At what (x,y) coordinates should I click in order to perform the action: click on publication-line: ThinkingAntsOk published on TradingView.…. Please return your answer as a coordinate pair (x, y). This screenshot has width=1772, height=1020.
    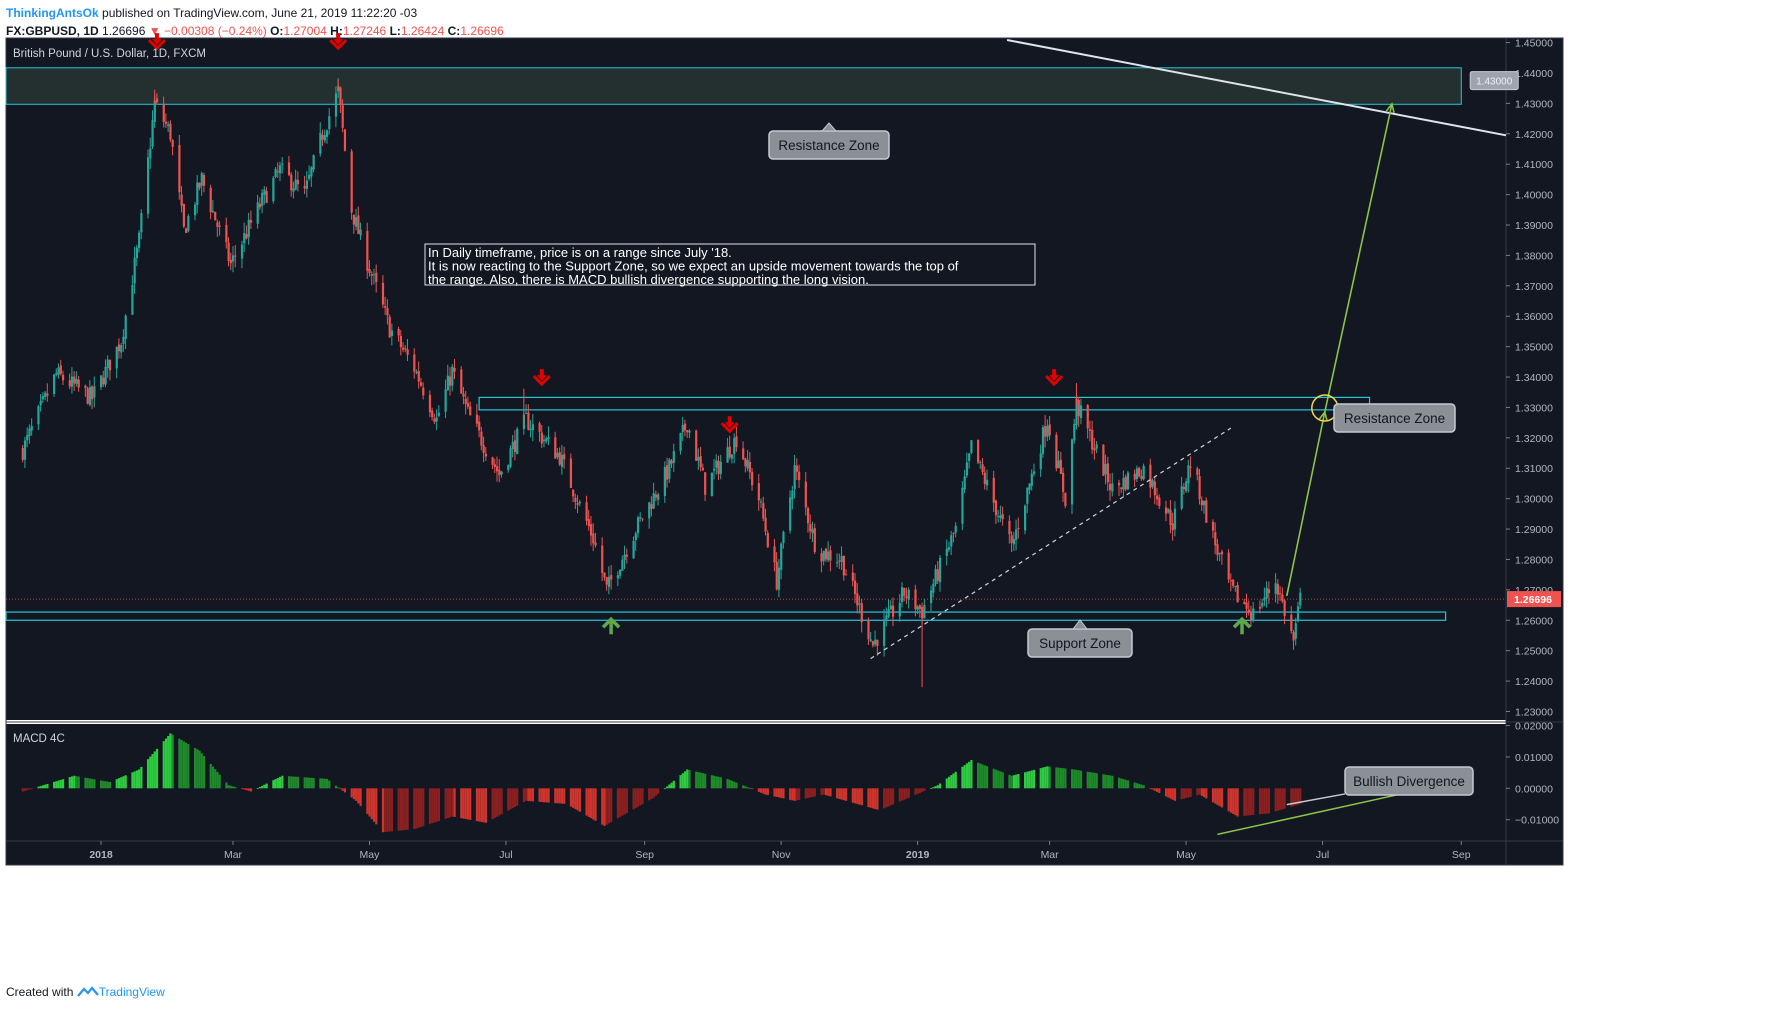
    Looking at the image, I should click on (886, 13).